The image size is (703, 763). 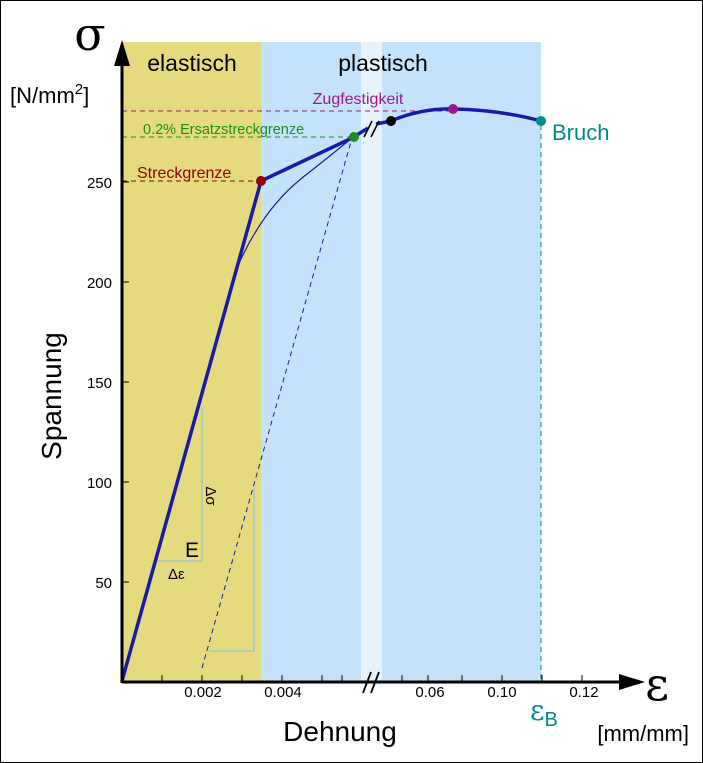 What do you see at coordinates (51, 396) in the screenshot?
I see `y-axis-title: Spannung` at bounding box center [51, 396].